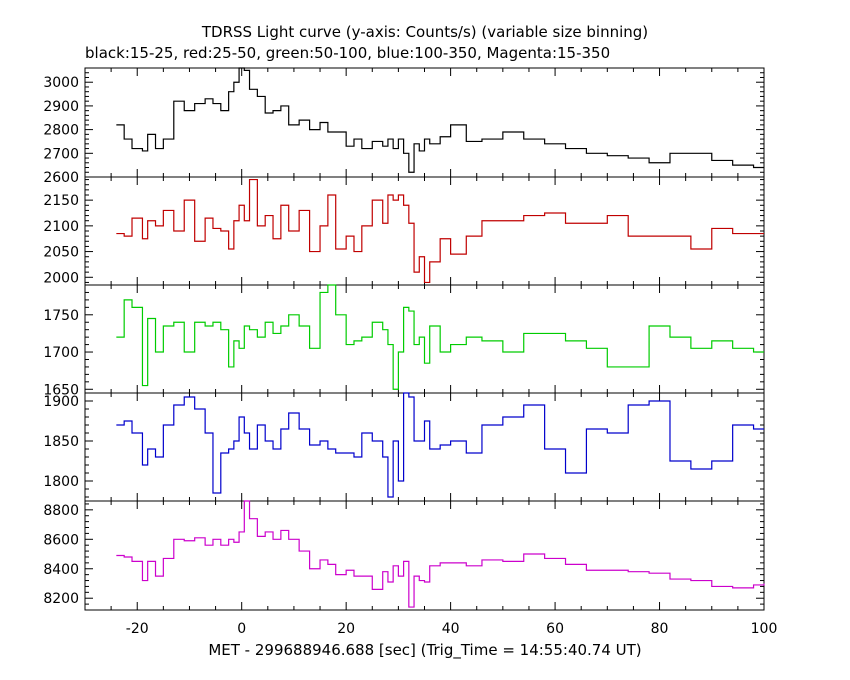 This screenshot has width=850, height=680. I want to click on panel-2: 1650 1700 1750, so click(404, 341).